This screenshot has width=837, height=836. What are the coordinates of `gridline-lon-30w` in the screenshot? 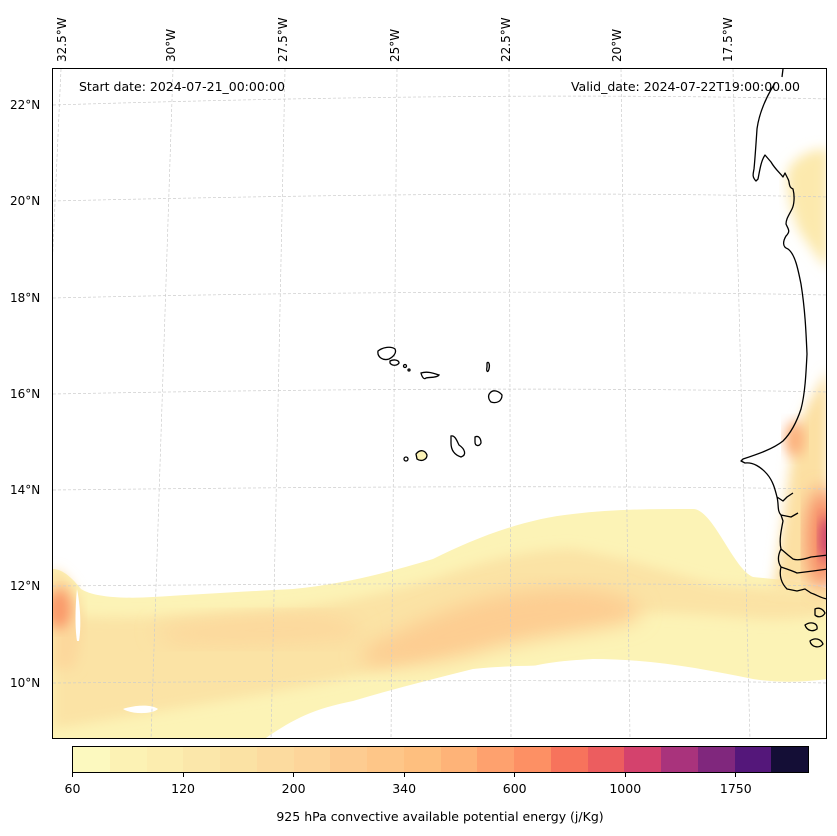 It's located at (162, 403).